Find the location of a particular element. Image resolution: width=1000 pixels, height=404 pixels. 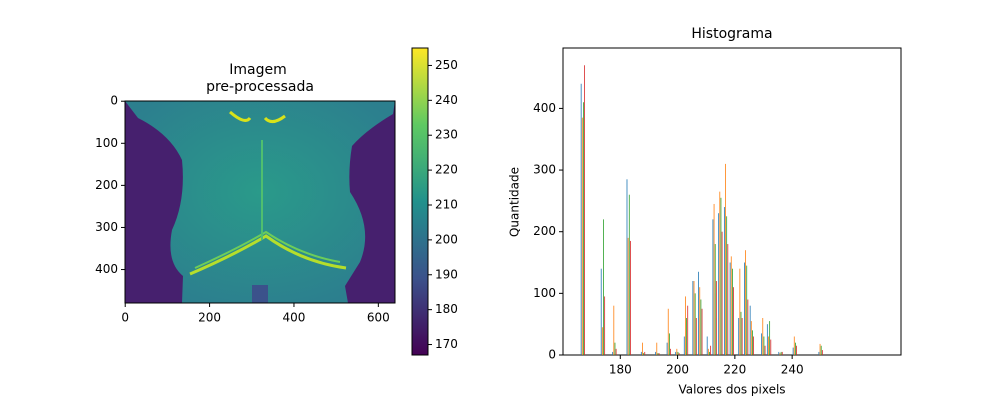

colorbar-frame is located at coordinates (420, 201).